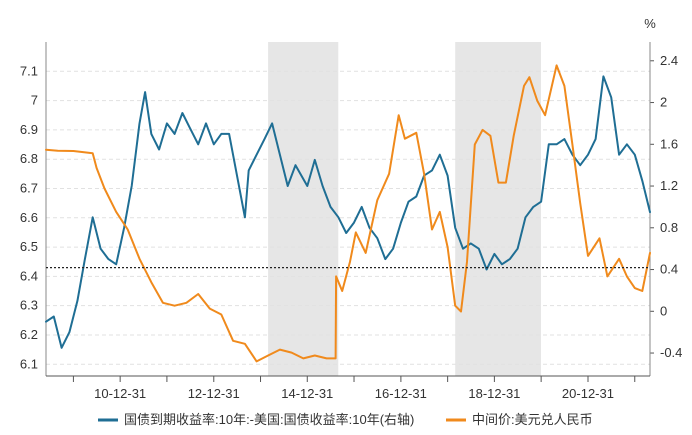  I want to click on x-tick-label: 18-12-31, so click(494, 393).